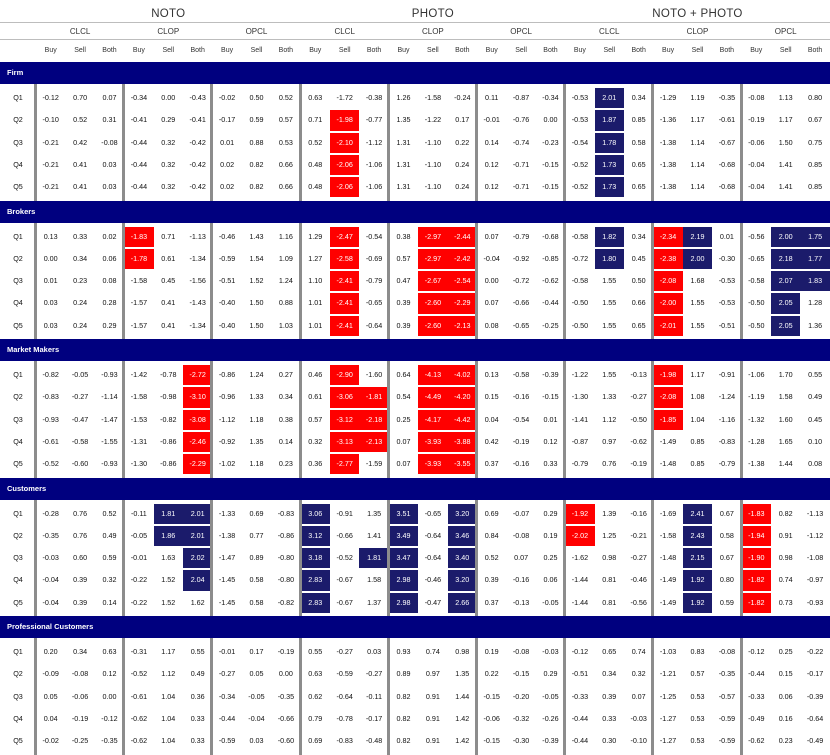 The width and height of the screenshot is (830, 755). What do you see at coordinates (756, 696) in the screenshot?
I see `value-cell: -0.33` at bounding box center [756, 696].